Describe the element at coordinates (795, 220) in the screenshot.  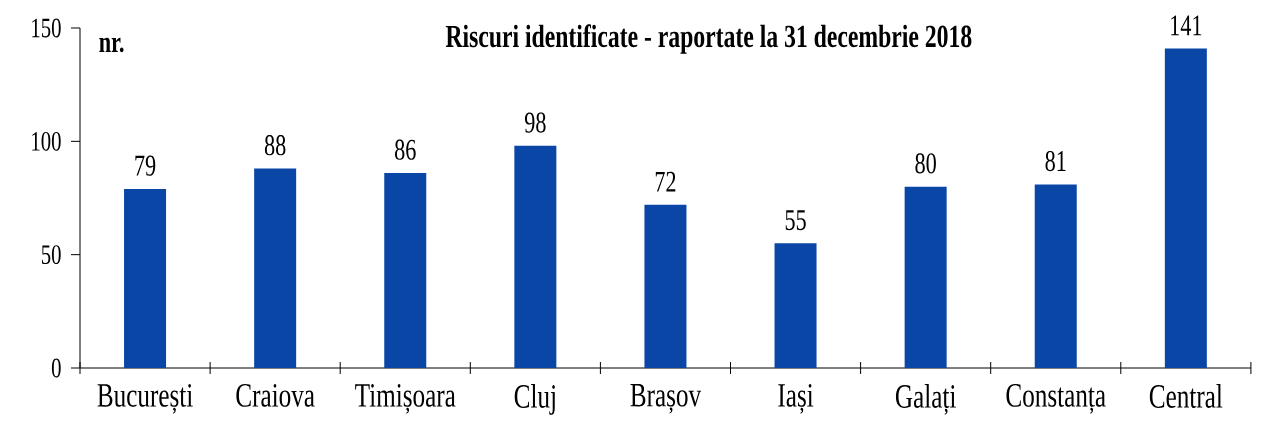
I see `data-label: 55` at that location.